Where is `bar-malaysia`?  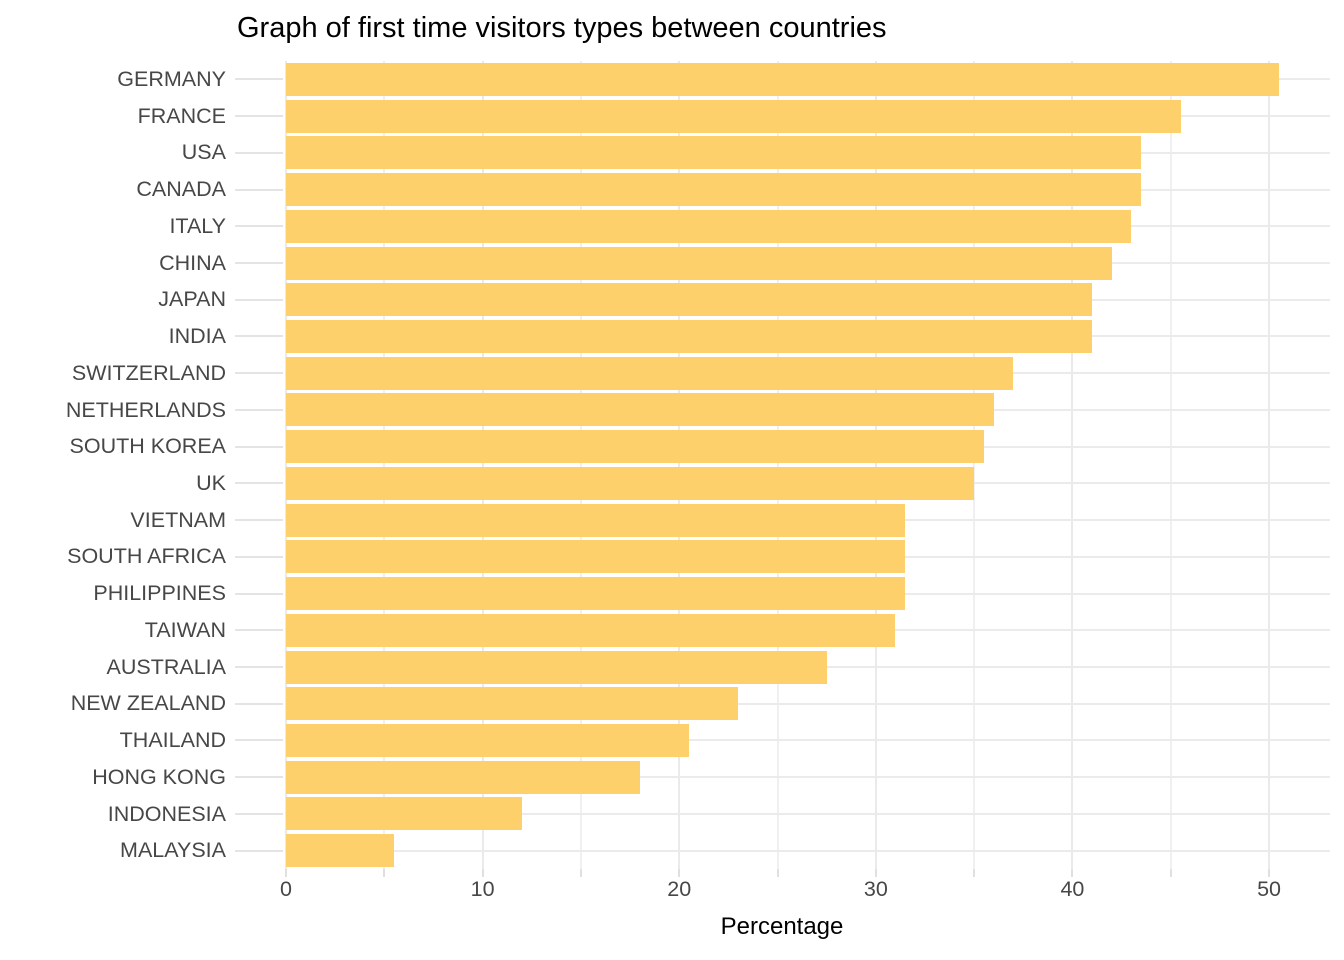 bar-malaysia is located at coordinates (340, 851).